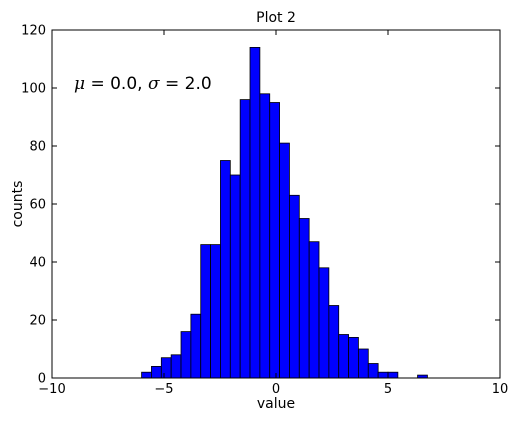  Describe the element at coordinates (37, 321) in the screenshot. I see `y-tick-label: 20` at that location.